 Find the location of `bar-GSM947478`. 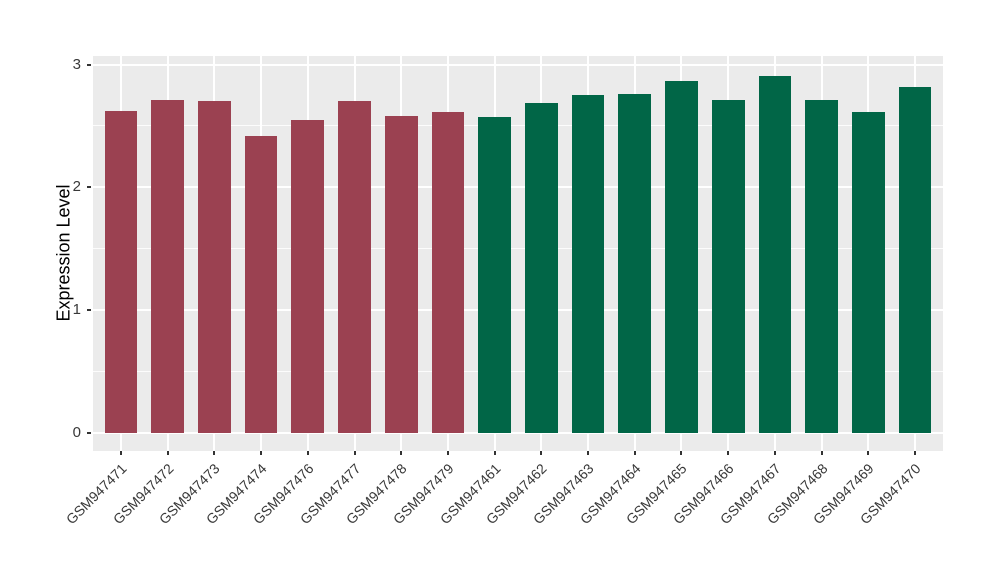

bar-GSM947478 is located at coordinates (401, 274).